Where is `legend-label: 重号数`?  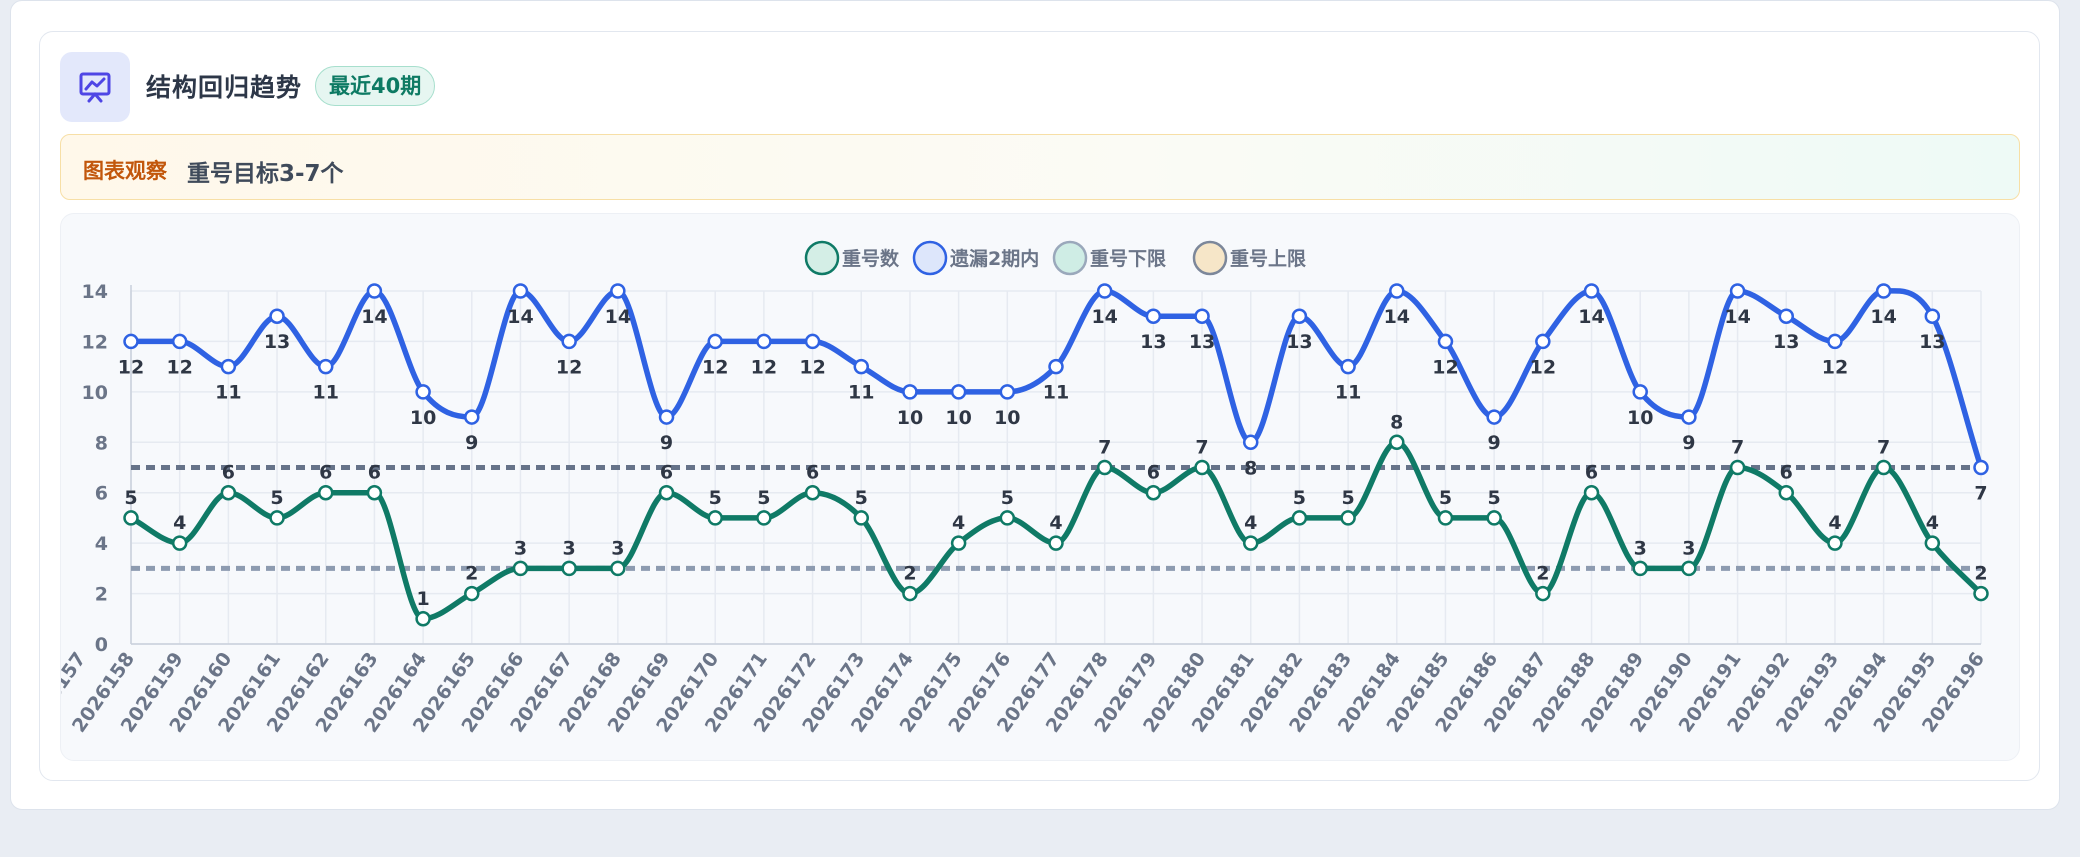
legend-label: 重号数 is located at coordinates (871, 258).